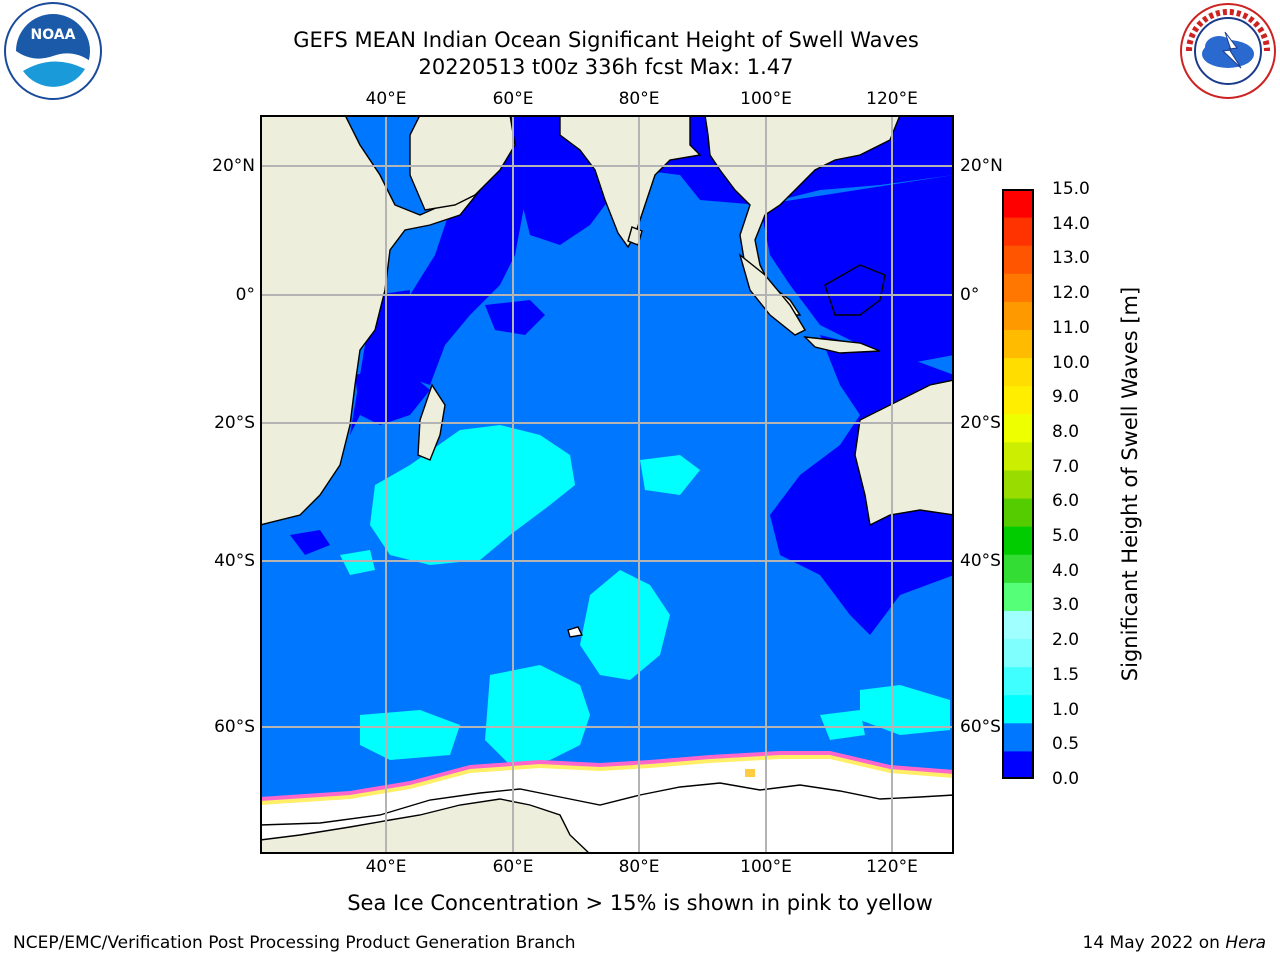 This screenshot has height=960, width=1280. What do you see at coordinates (1066, 779) in the screenshot?
I see `colorbar-tick-label: 0.0` at bounding box center [1066, 779].